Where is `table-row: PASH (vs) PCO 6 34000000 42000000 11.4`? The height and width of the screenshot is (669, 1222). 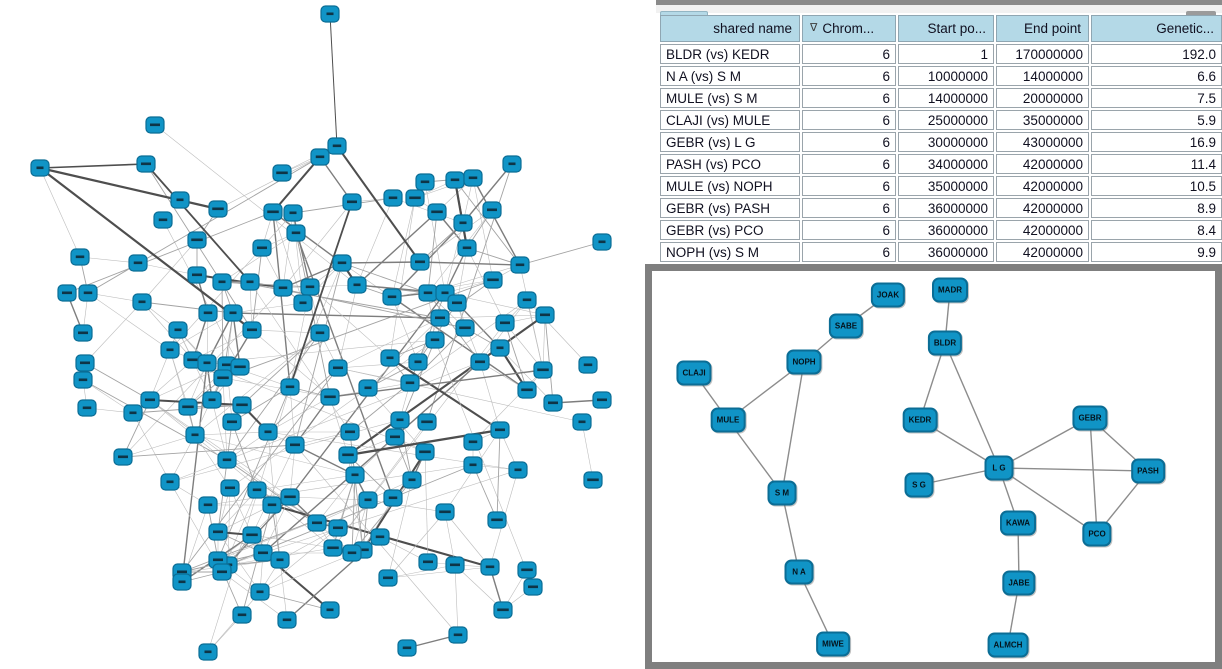
table-row: PASH (vs) PCO 6 34000000 42000000 11.4 is located at coordinates (941, 164).